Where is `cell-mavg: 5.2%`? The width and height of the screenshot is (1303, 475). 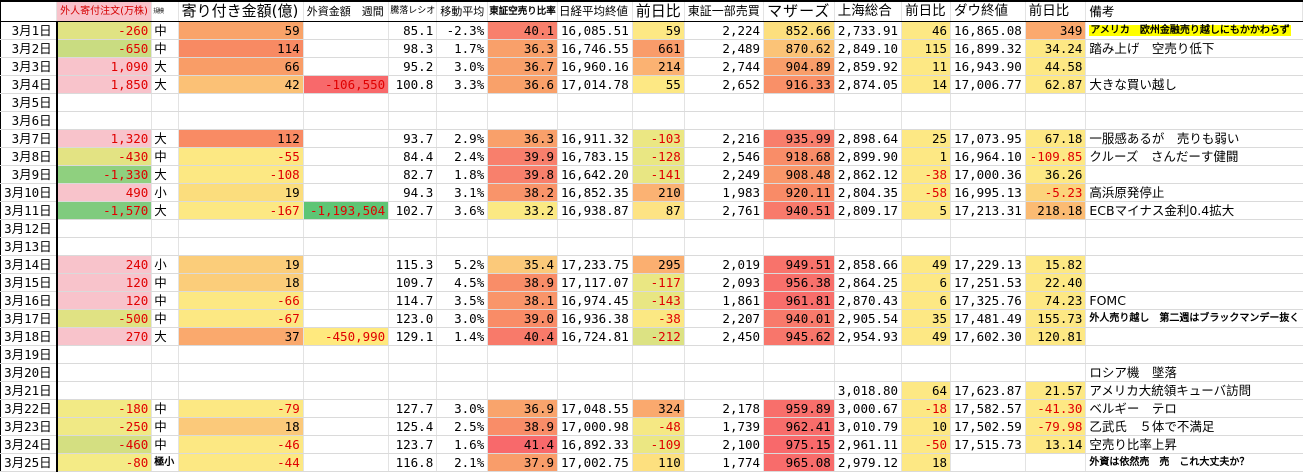 cell-mavg: 5.2% is located at coordinates (462, 264).